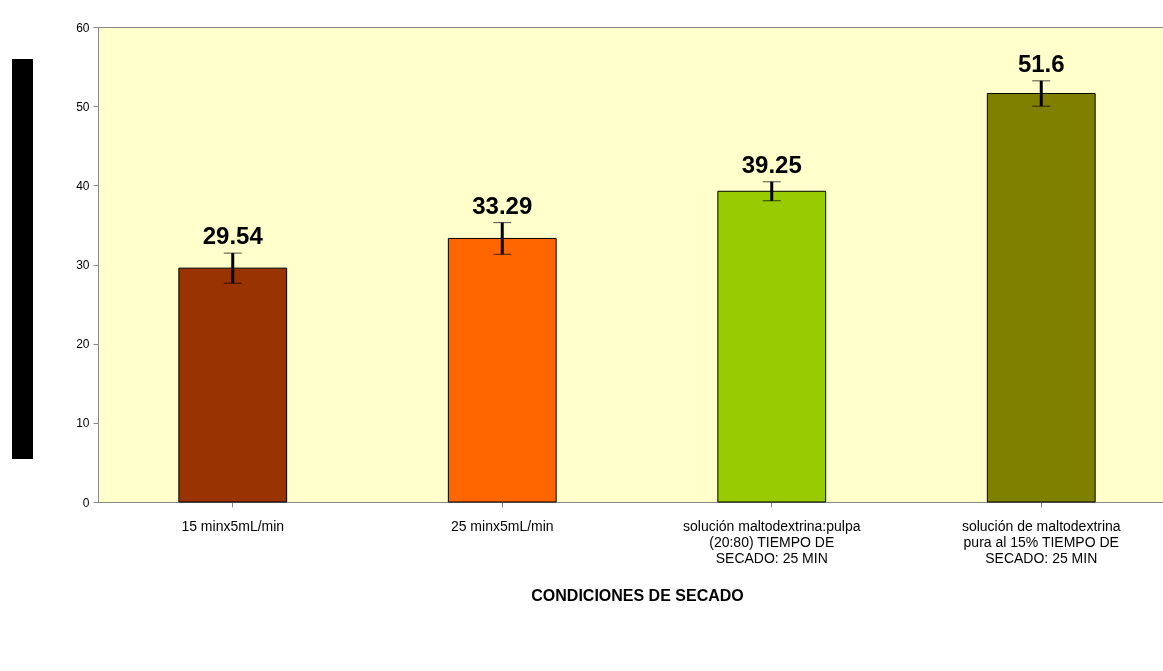  What do you see at coordinates (83, 265) in the screenshot?
I see `y-tick-label: 30` at bounding box center [83, 265].